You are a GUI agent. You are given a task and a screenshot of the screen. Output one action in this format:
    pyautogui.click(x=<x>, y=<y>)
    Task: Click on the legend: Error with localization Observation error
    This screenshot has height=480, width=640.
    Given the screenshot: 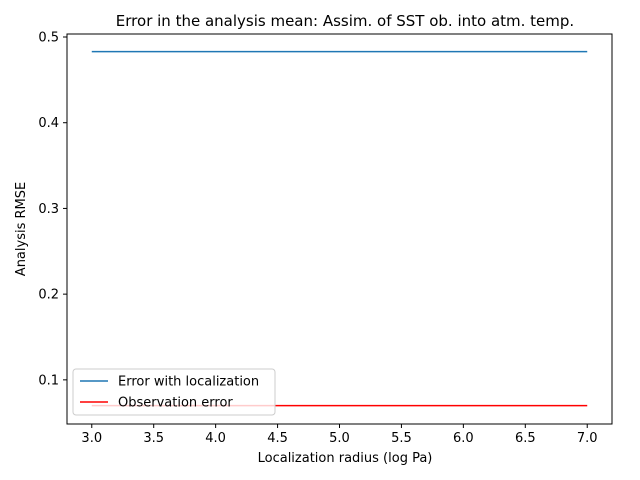 What is the action you would take?
    pyautogui.click(x=174, y=392)
    